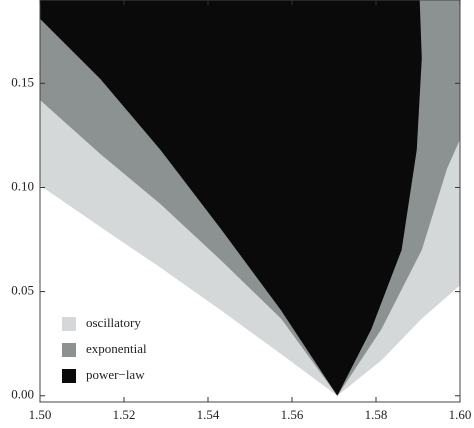 Image resolution: width=474 pixels, height=428 pixels. What do you see at coordinates (115, 374) in the screenshot?
I see `legend-label: power−law` at bounding box center [115, 374].